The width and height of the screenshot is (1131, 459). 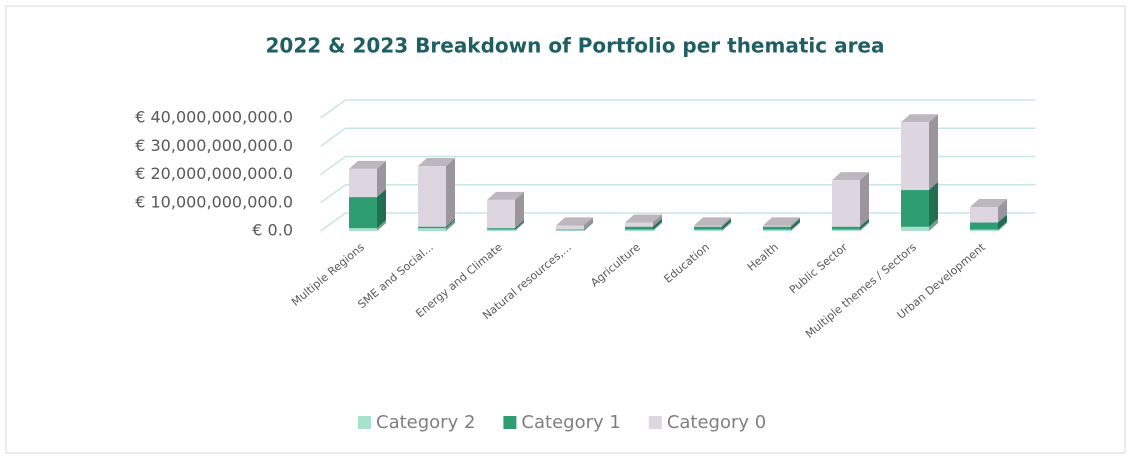 I want to click on y-tick-label: € 10,000,000,000.0, so click(x=214, y=201).